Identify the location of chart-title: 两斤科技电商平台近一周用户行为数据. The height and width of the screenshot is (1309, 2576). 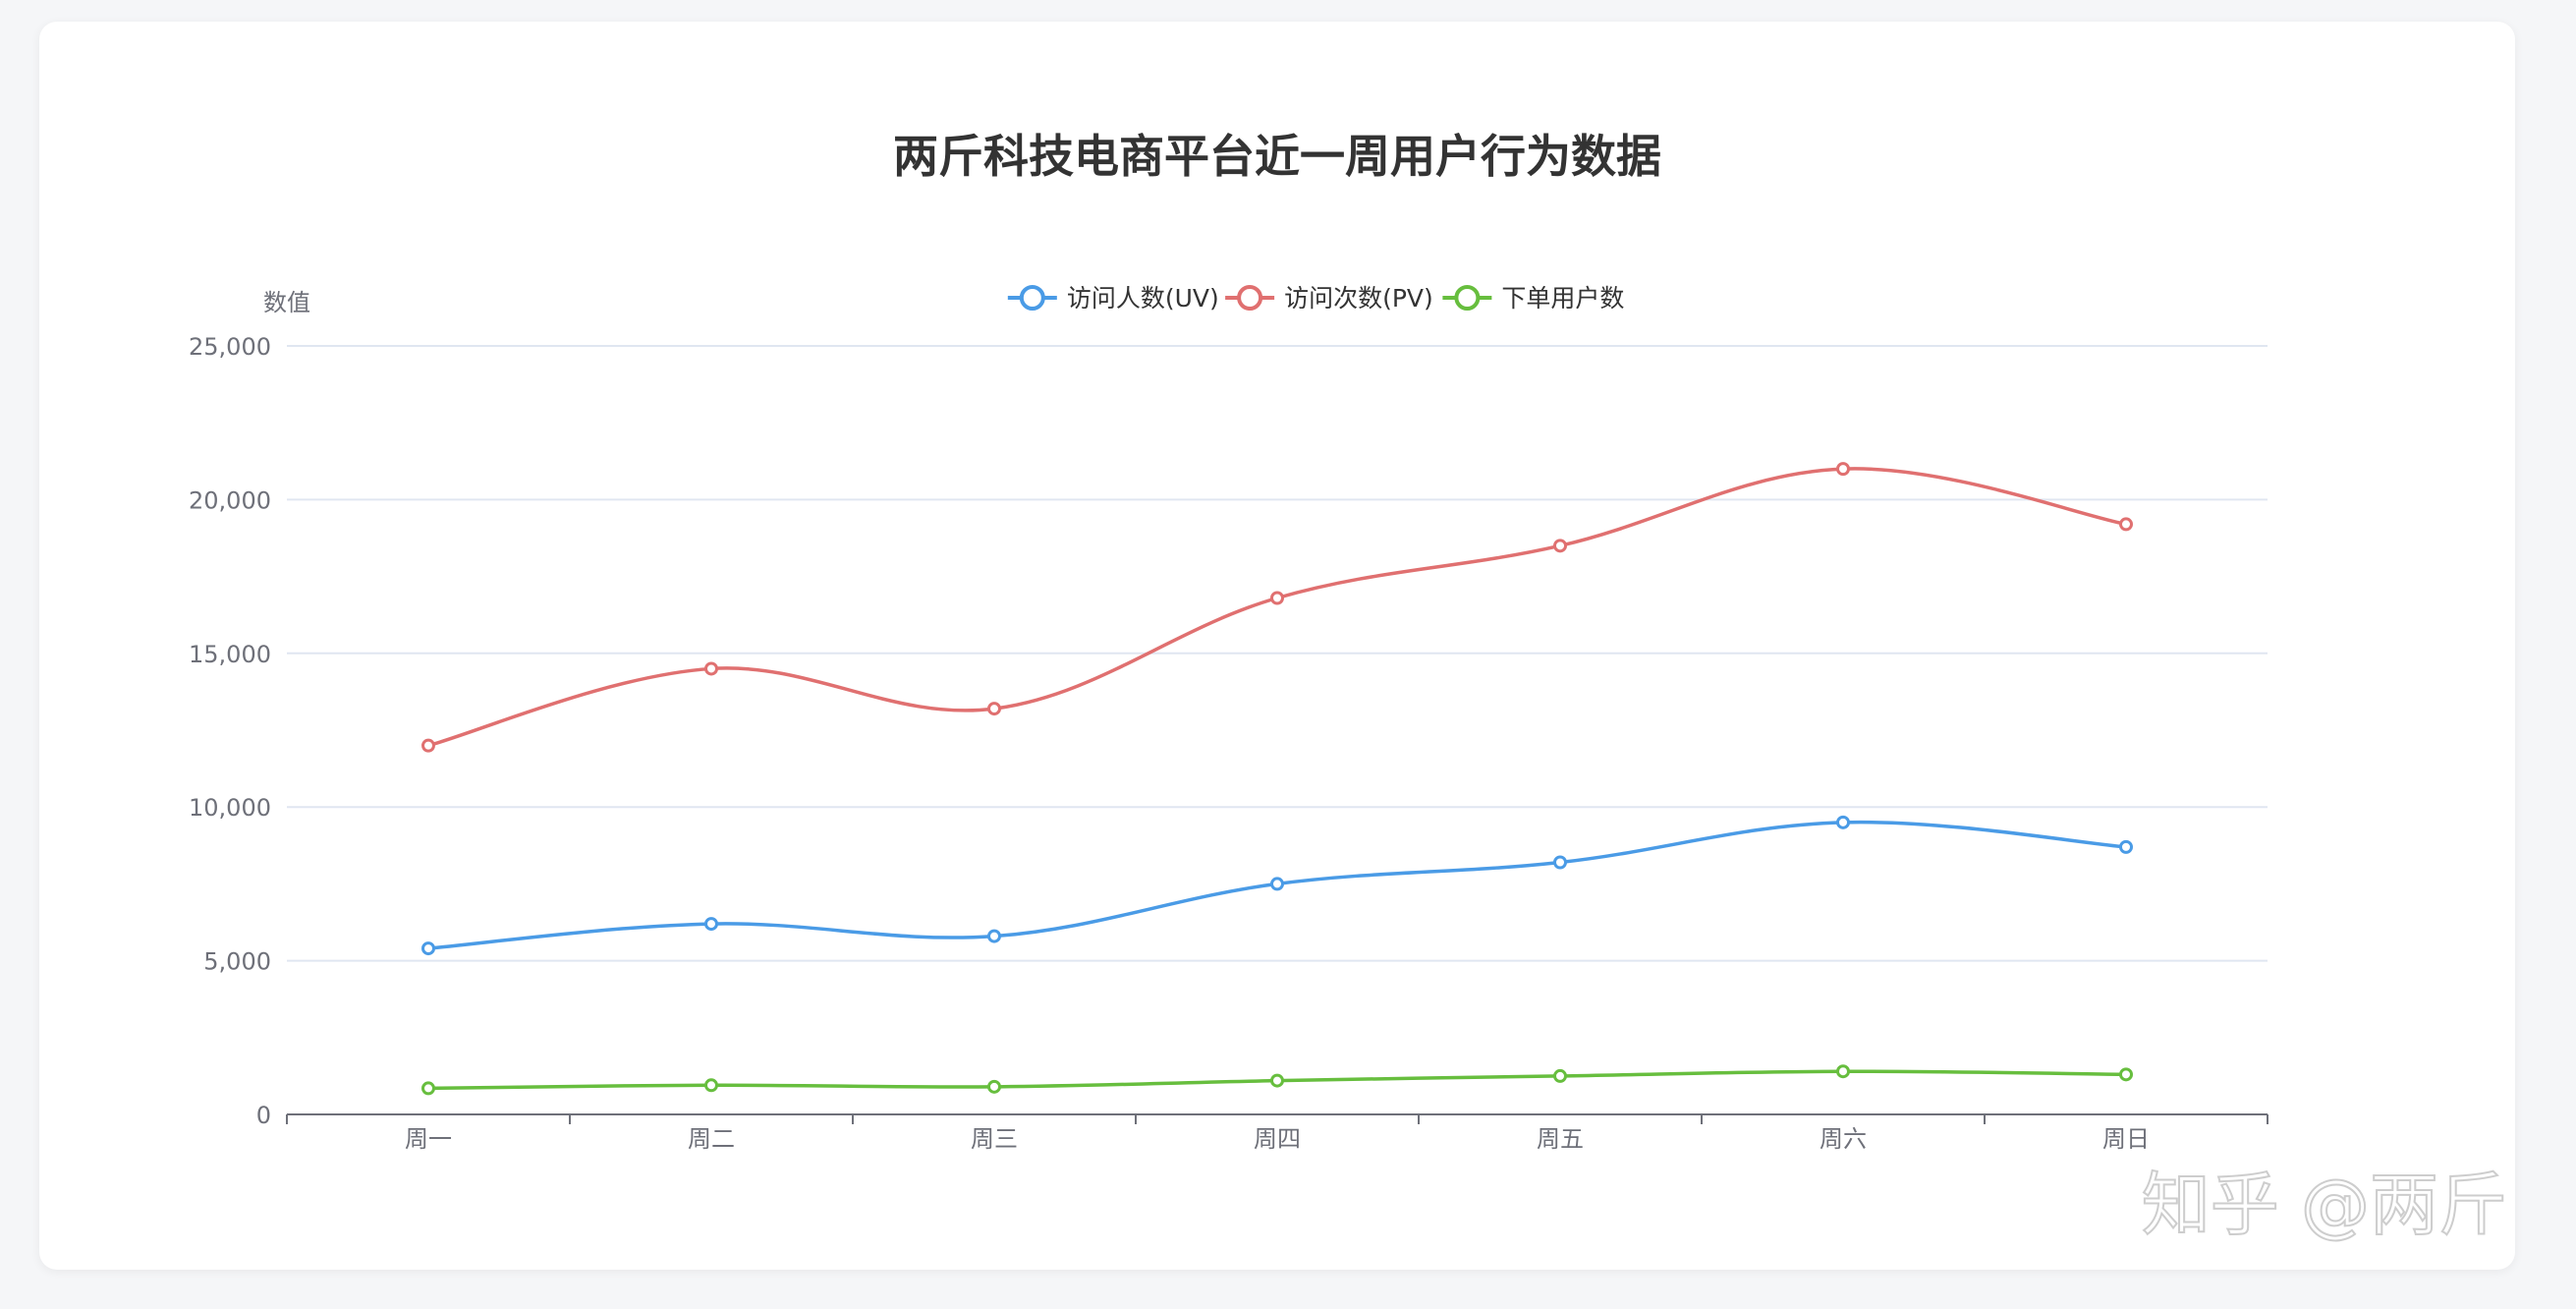
(1277, 157).